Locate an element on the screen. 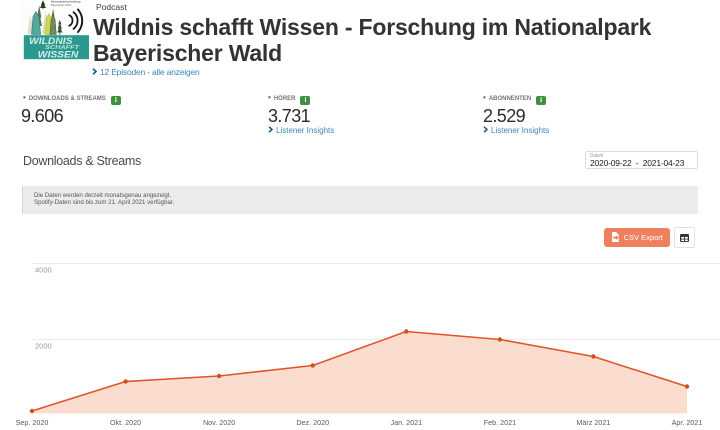 The height and width of the screenshot is (430, 720). svg-text: 4000 is located at coordinates (43, 270).